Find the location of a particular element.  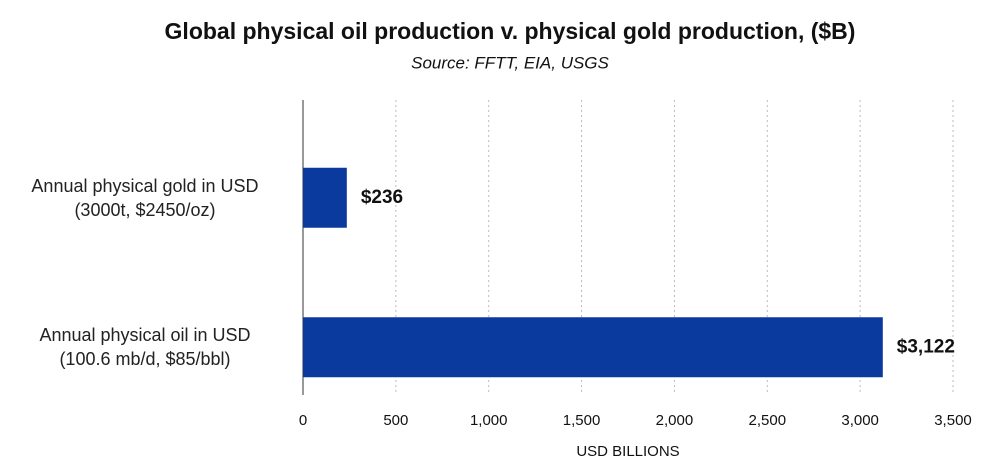

x-tick-label: 500 is located at coordinates (395, 420).